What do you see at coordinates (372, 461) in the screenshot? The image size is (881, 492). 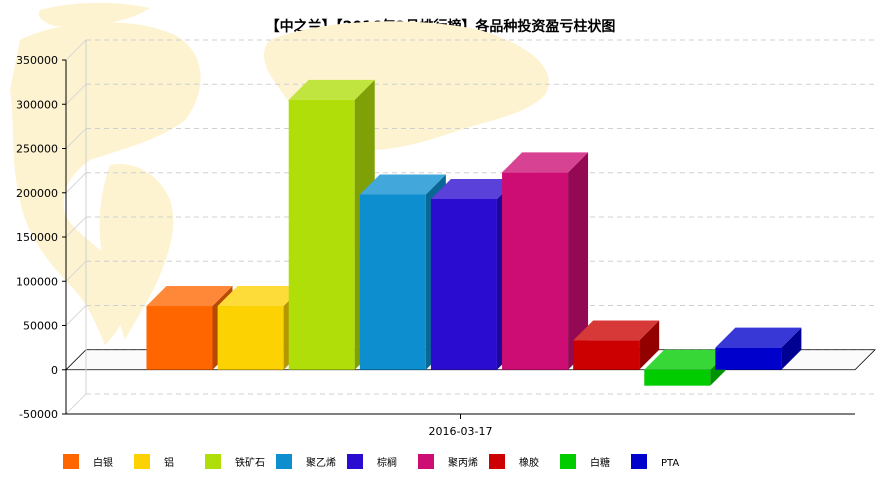 I see `legend-item: 棕榈` at bounding box center [372, 461].